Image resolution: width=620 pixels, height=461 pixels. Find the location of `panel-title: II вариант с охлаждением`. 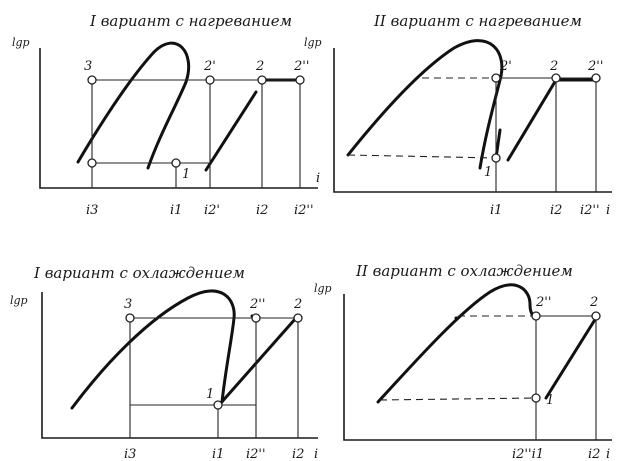

panel-title: II вариант с охлаждением is located at coordinates (464, 271).